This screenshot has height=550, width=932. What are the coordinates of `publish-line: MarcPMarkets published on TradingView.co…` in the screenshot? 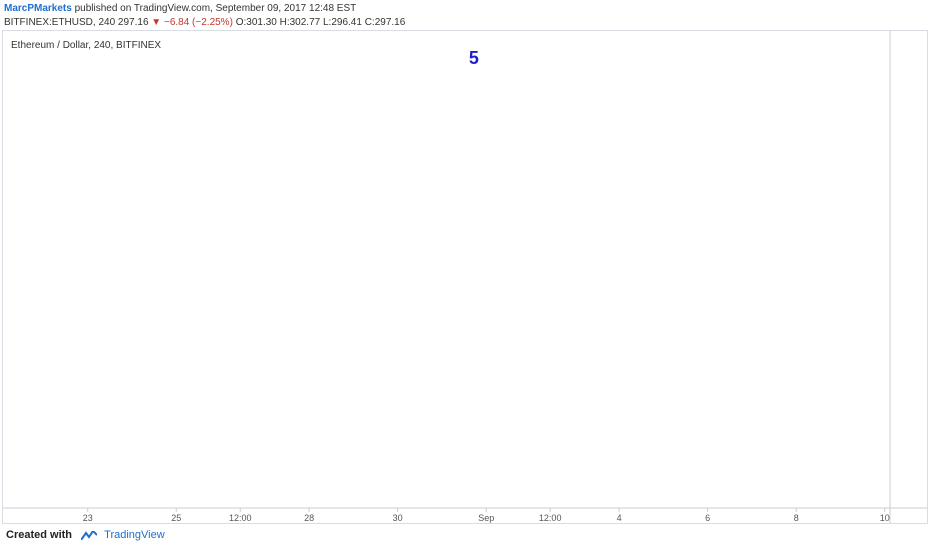 It's located at (204, 9).